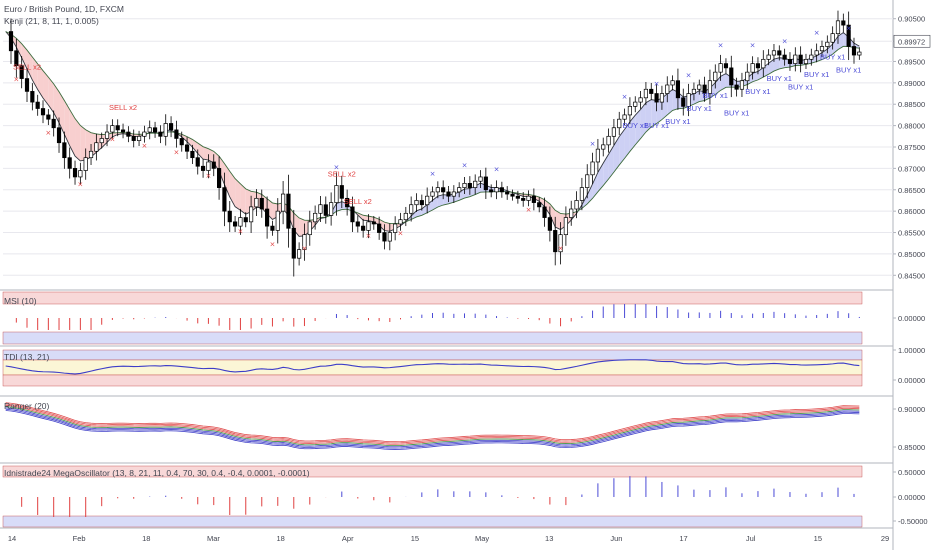 The height and width of the screenshot is (550, 932). I want to click on x-tick-label: Feb, so click(79, 538).